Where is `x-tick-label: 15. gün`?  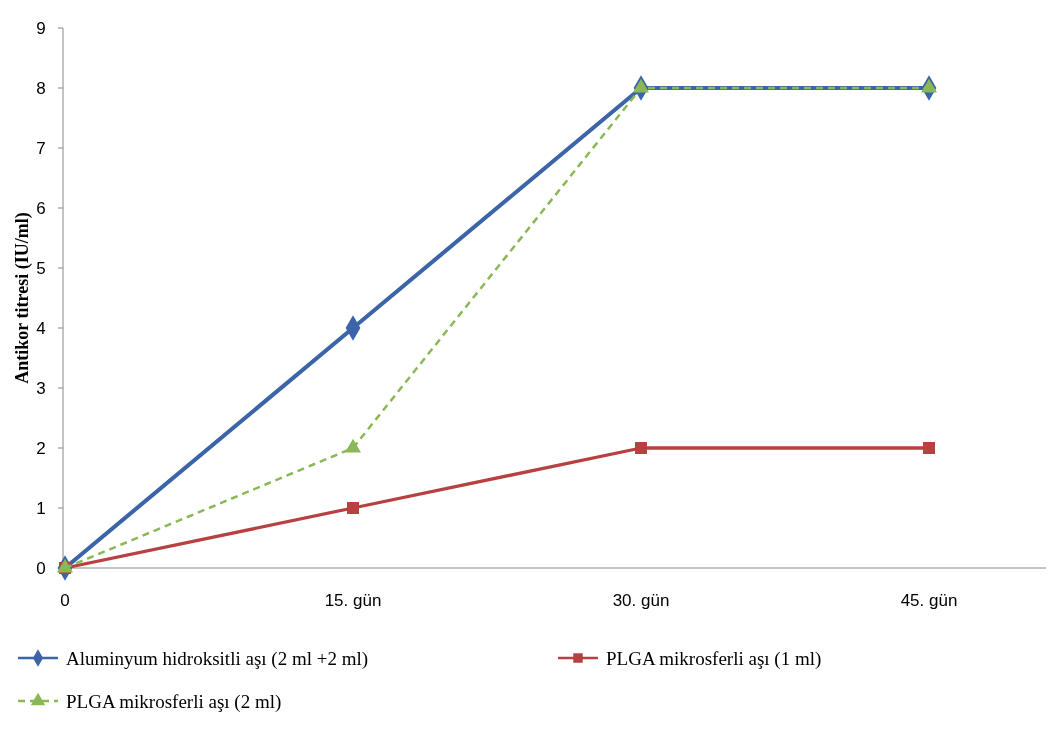 x-tick-label: 15. gün is located at coordinates (353, 600).